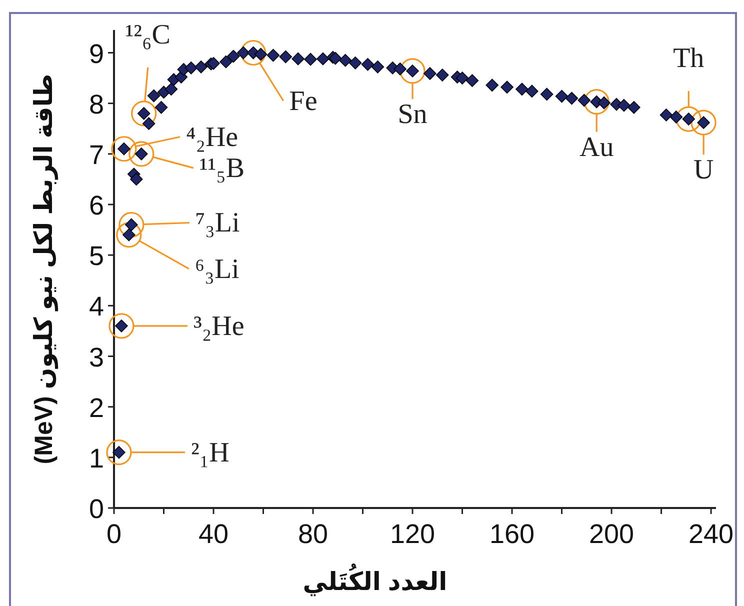 Image resolution: width=744 pixels, height=606 pixels. What do you see at coordinates (375, 579) in the screenshot?
I see `x-axis-title: العدد الكُتَلي` at bounding box center [375, 579].